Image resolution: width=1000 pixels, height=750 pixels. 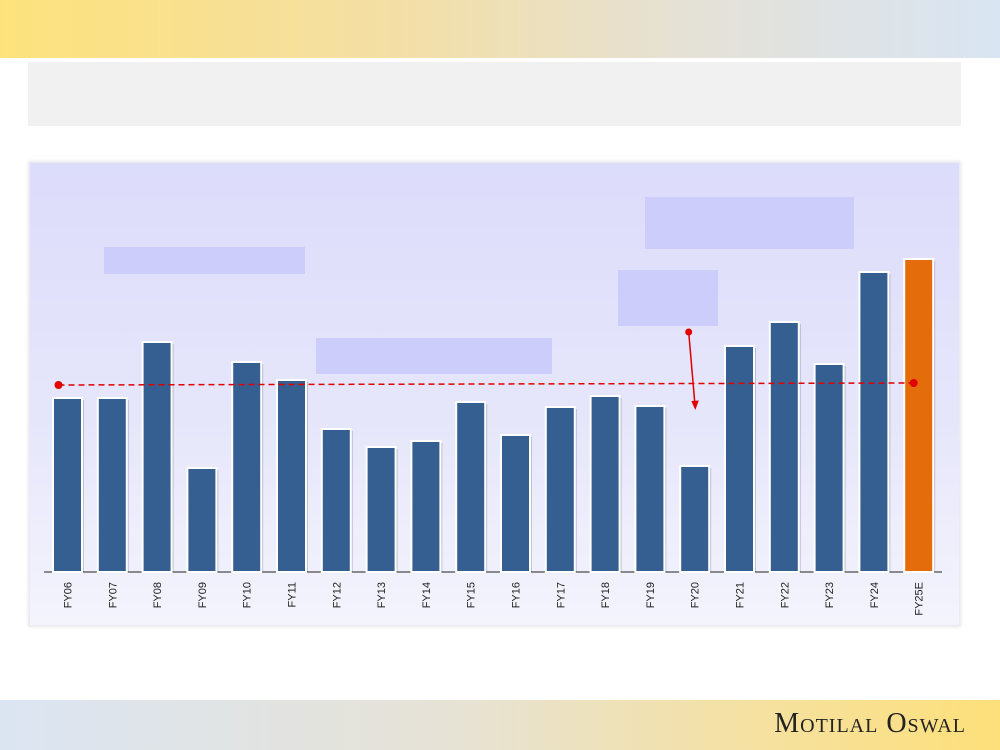 I want to click on slide-title-box, so click(x=494, y=94).